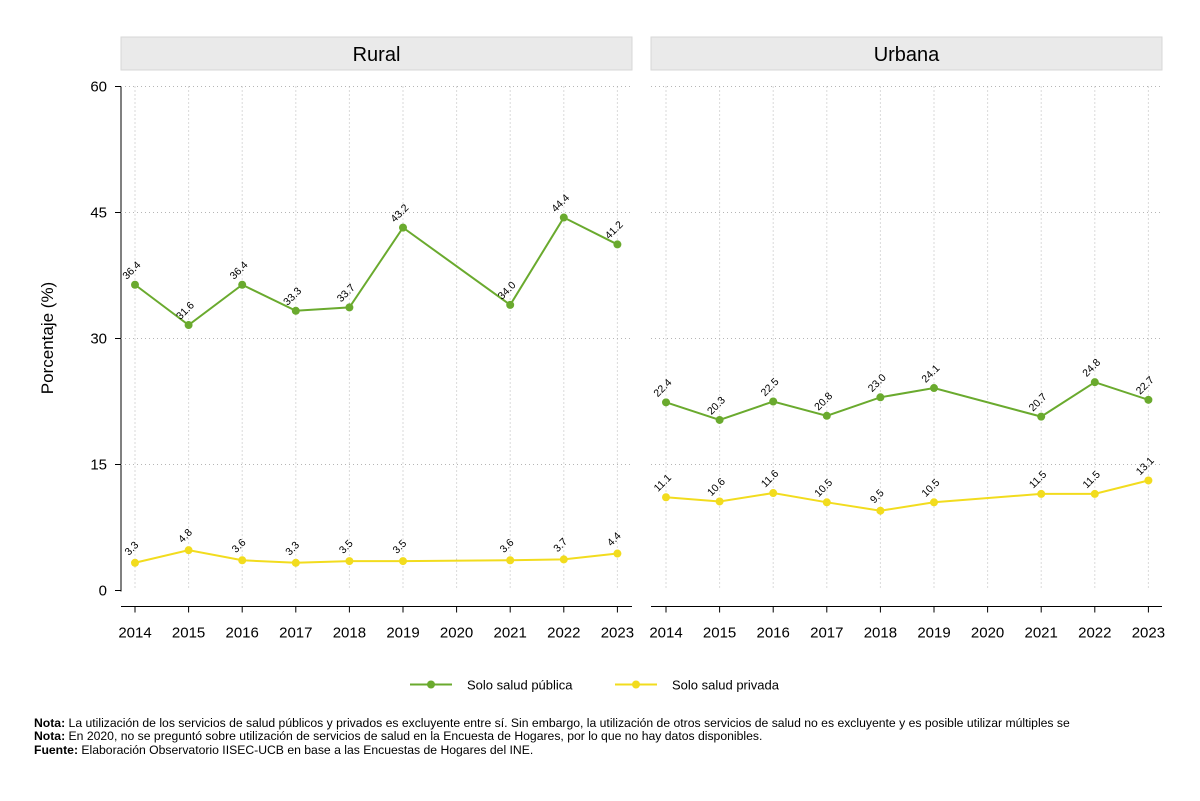 This screenshot has width=1200, height=801. I want to click on x-tick-label: 2016, so click(242, 633).